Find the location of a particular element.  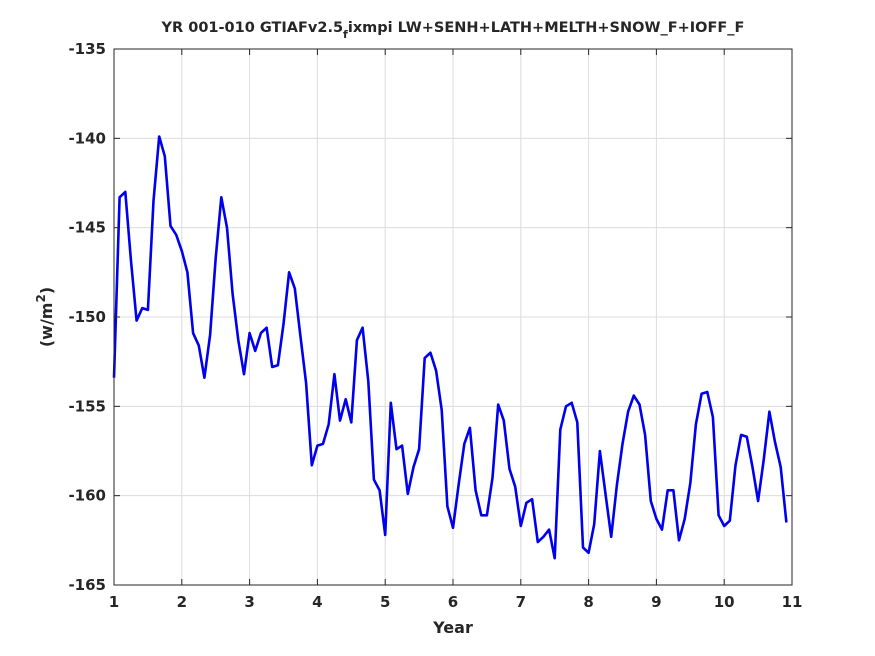

x-tick-label: 6 is located at coordinates (453, 602).